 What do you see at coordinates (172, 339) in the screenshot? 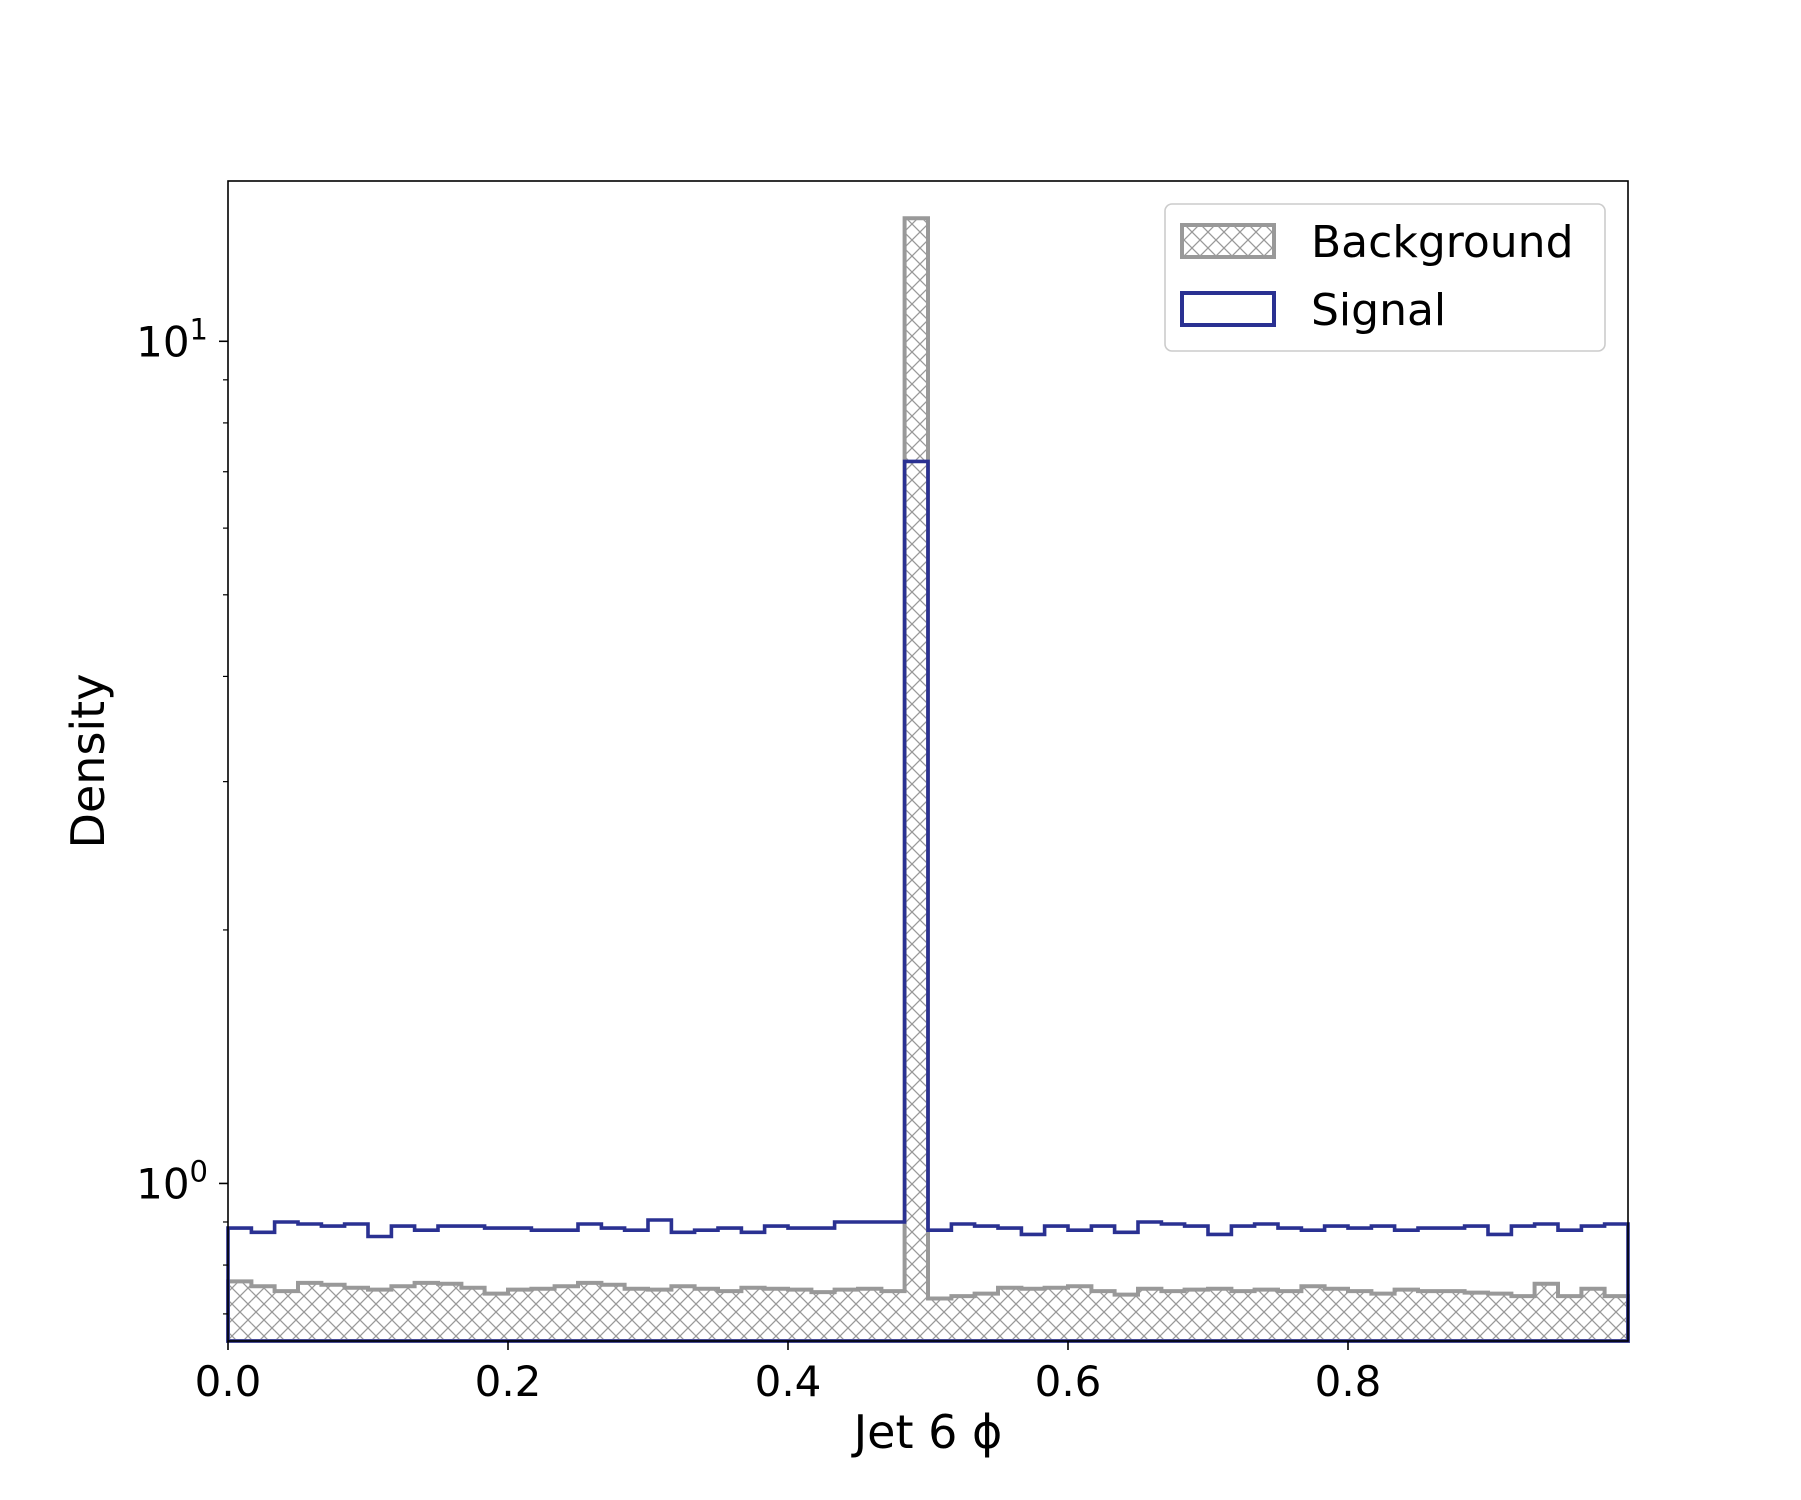
I see `y-tick-label: 10¹` at bounding box center [172, 339].